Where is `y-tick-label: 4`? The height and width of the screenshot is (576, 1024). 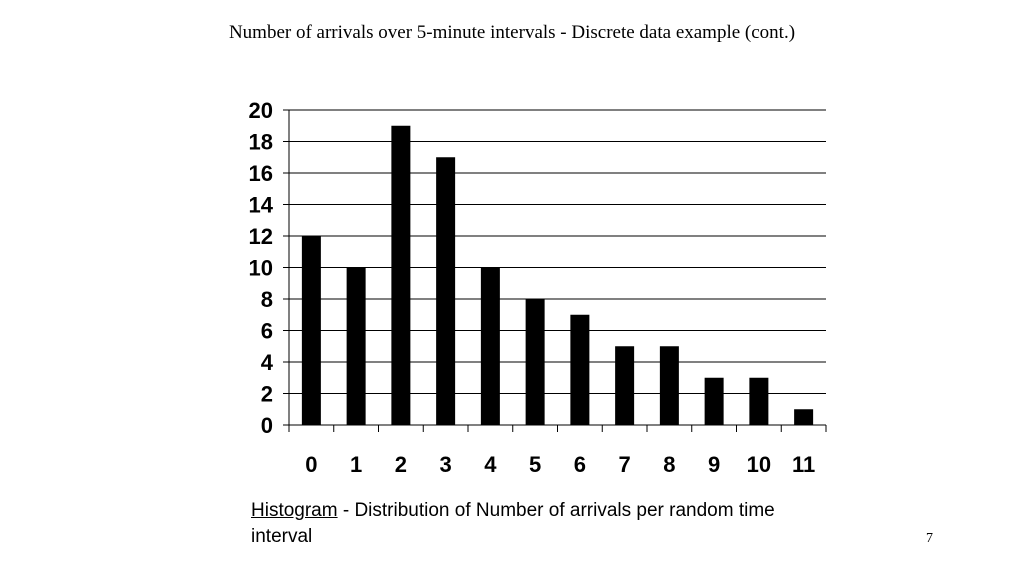 y-tick-label: 4 is located at coordinates (267, 362).